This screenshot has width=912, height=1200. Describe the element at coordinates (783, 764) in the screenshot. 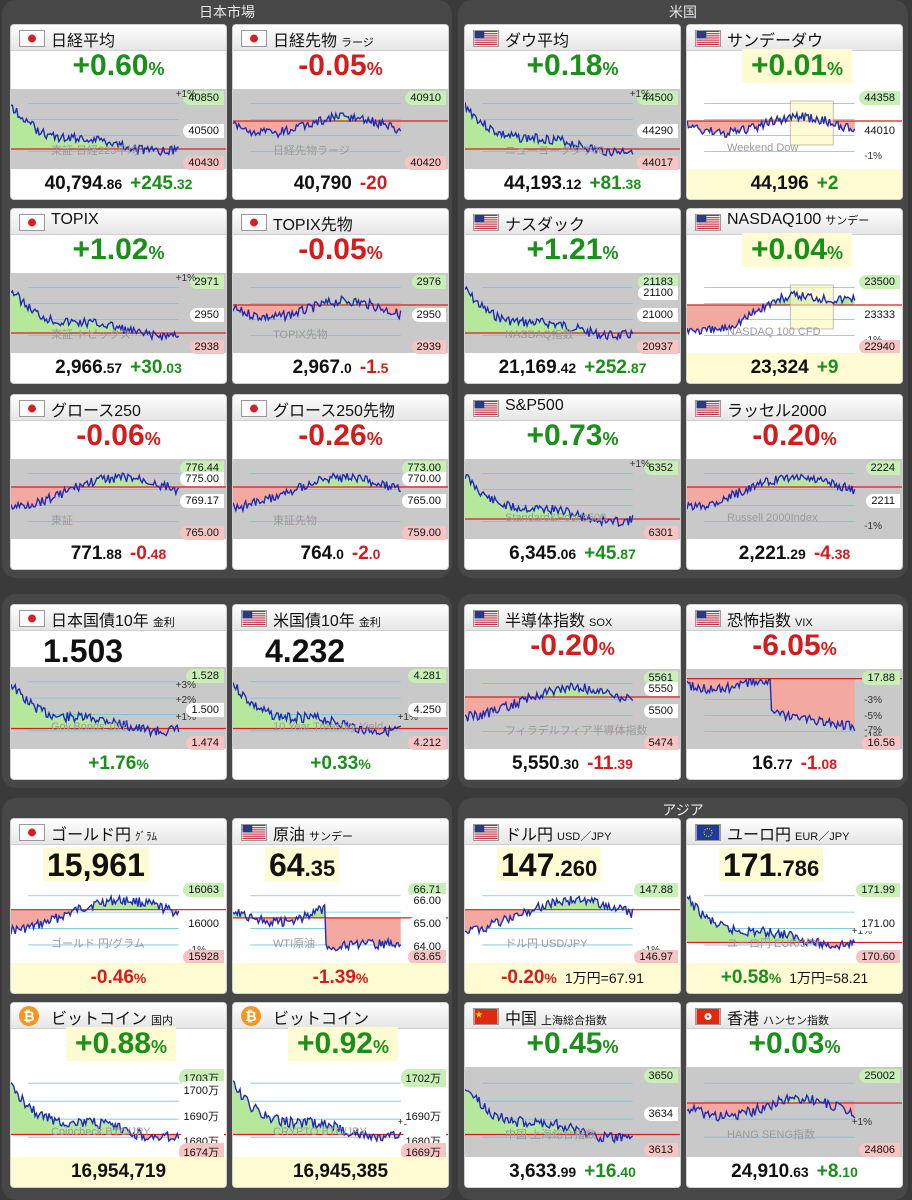

I see `level-decimal: .77` at that location.